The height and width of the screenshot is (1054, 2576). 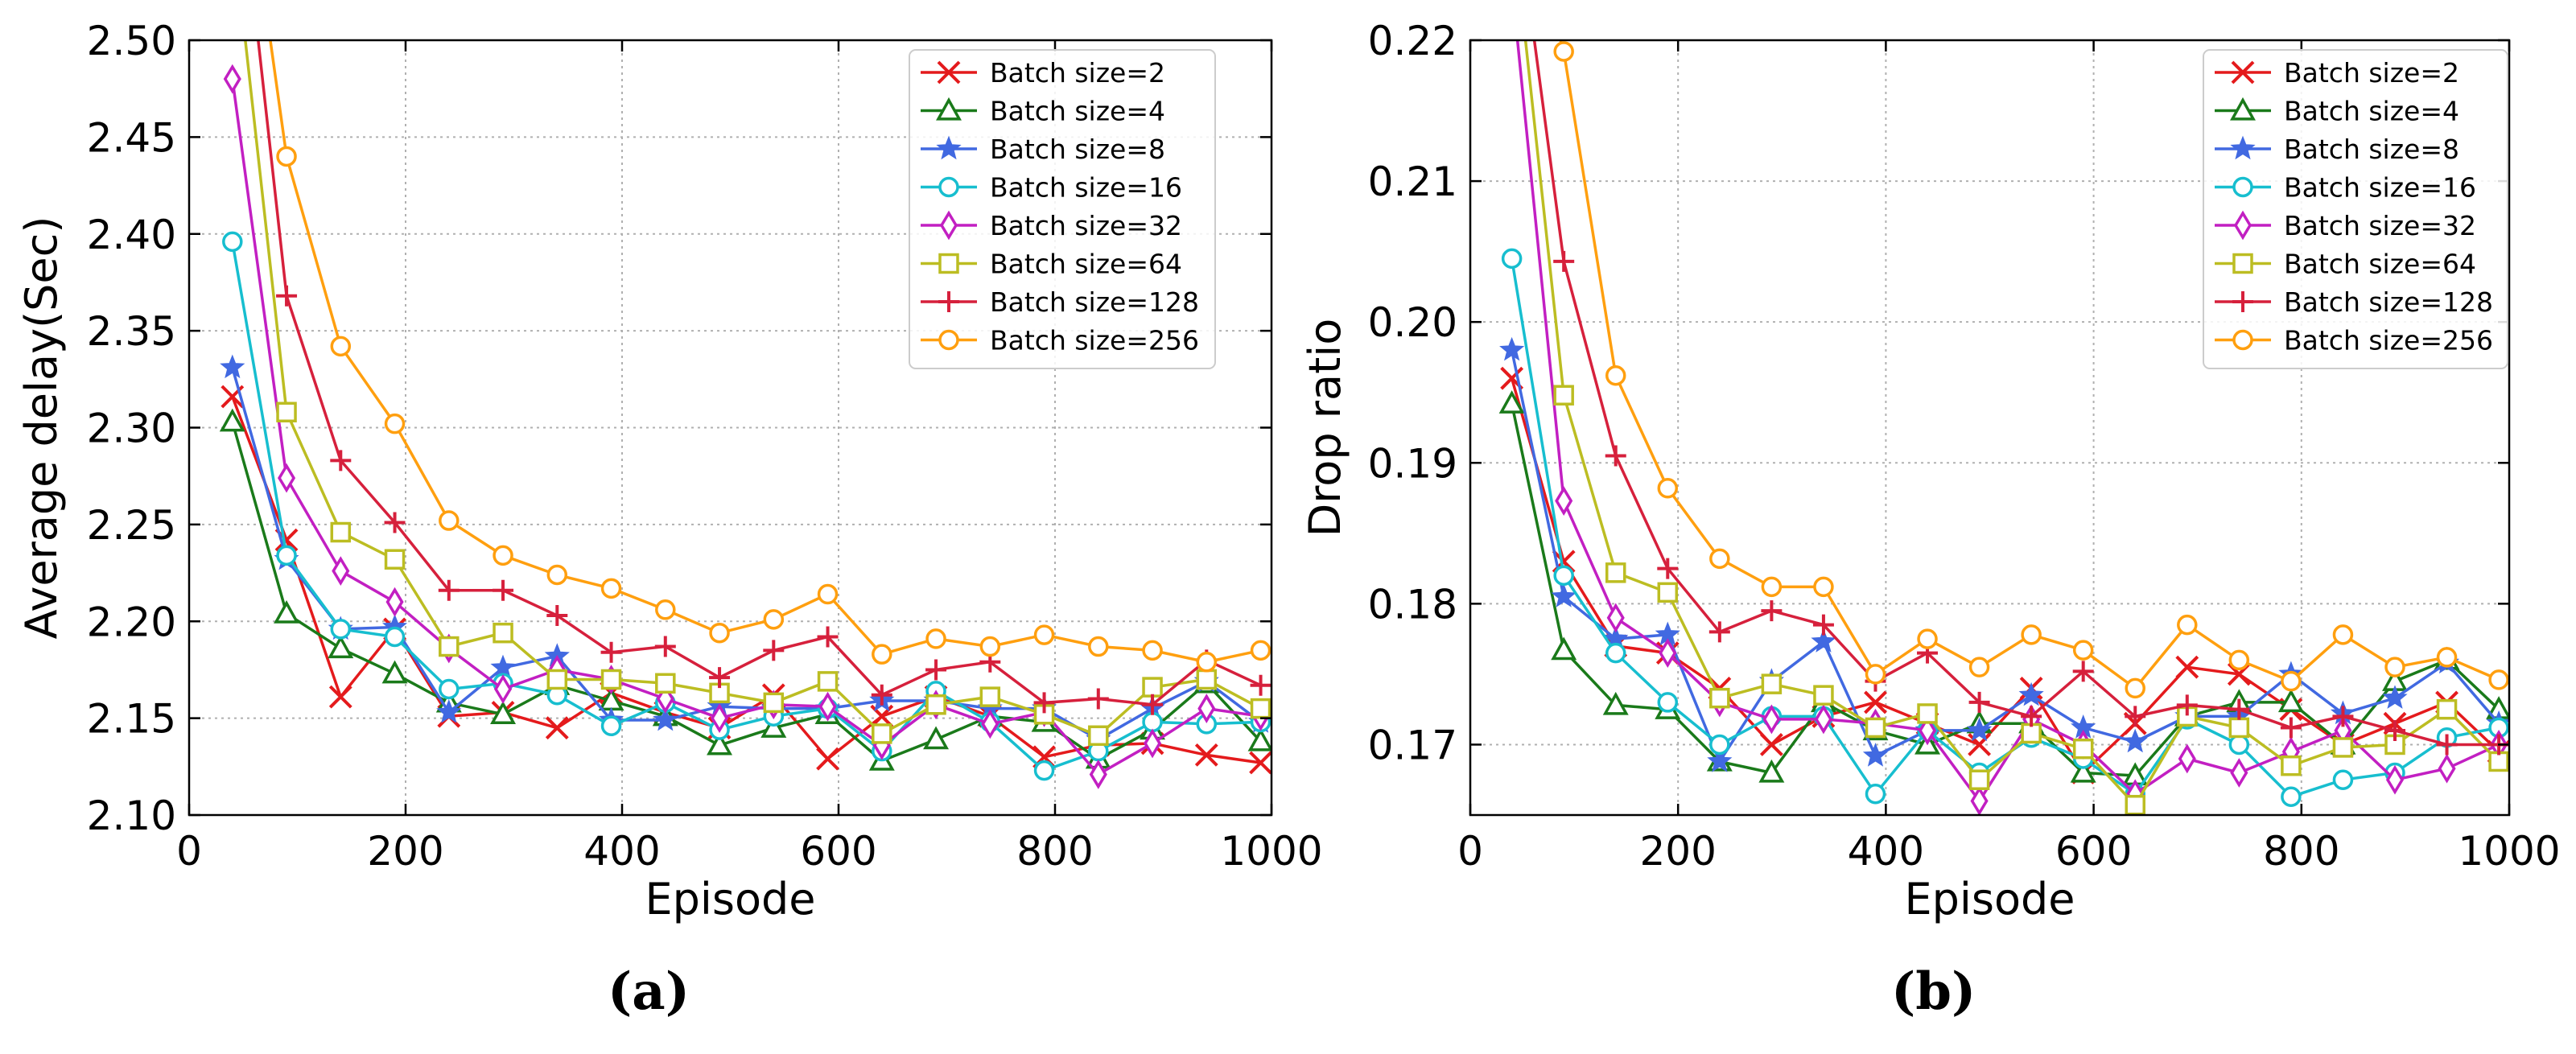 I want to click on x-tick-label: 200, so click(x=1677, y=851).